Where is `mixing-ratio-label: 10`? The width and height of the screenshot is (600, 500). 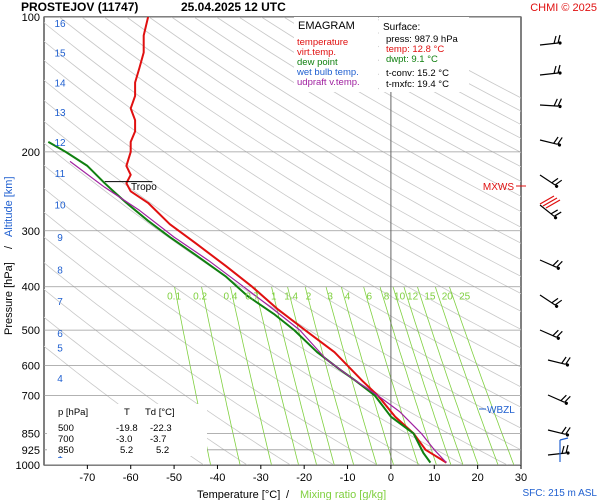
mixing-ratio-label: 10 is located at coordinates (400, 297).